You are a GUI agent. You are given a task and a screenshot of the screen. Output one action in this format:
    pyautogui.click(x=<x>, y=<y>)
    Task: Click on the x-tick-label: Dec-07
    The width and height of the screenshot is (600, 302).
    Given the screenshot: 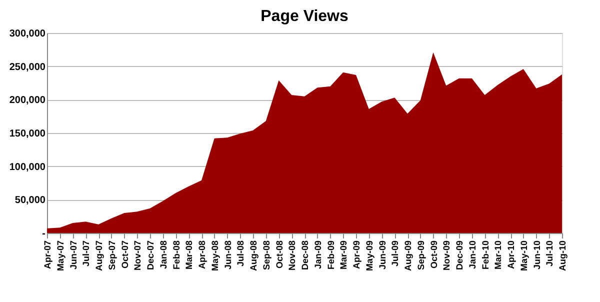 What is the action you would take?
    pyautogui.click(x=151, y=255)
    